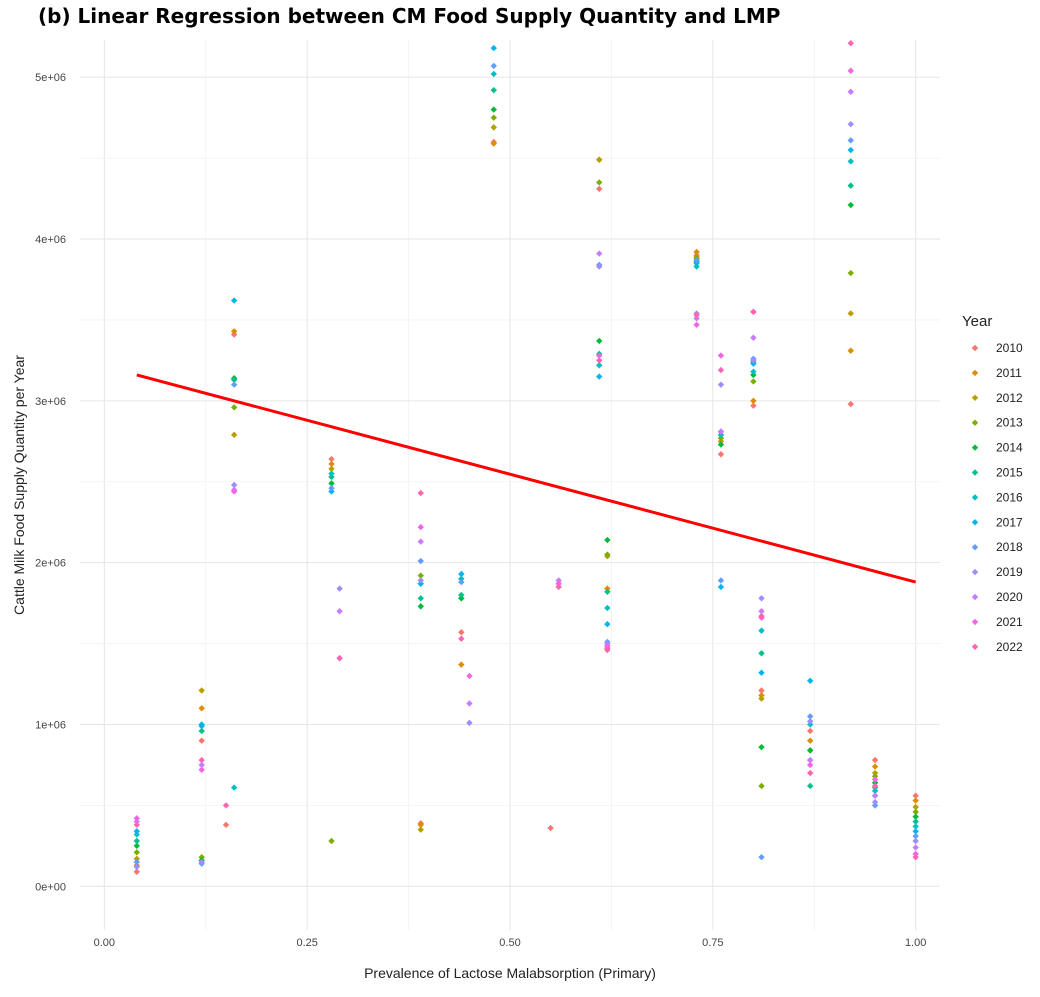  I want to click on legend-label: 2011, so click(1009, 373).